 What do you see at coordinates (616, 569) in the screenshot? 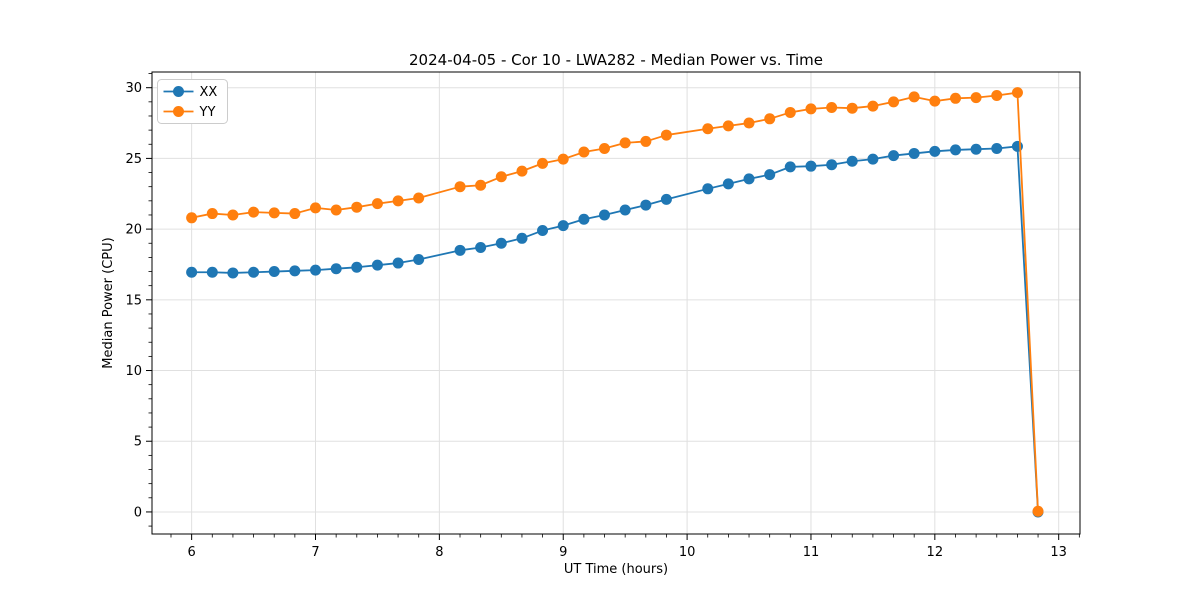
I see `x-axis-label: UT Time (hours)` at bounding box center [616, 569].